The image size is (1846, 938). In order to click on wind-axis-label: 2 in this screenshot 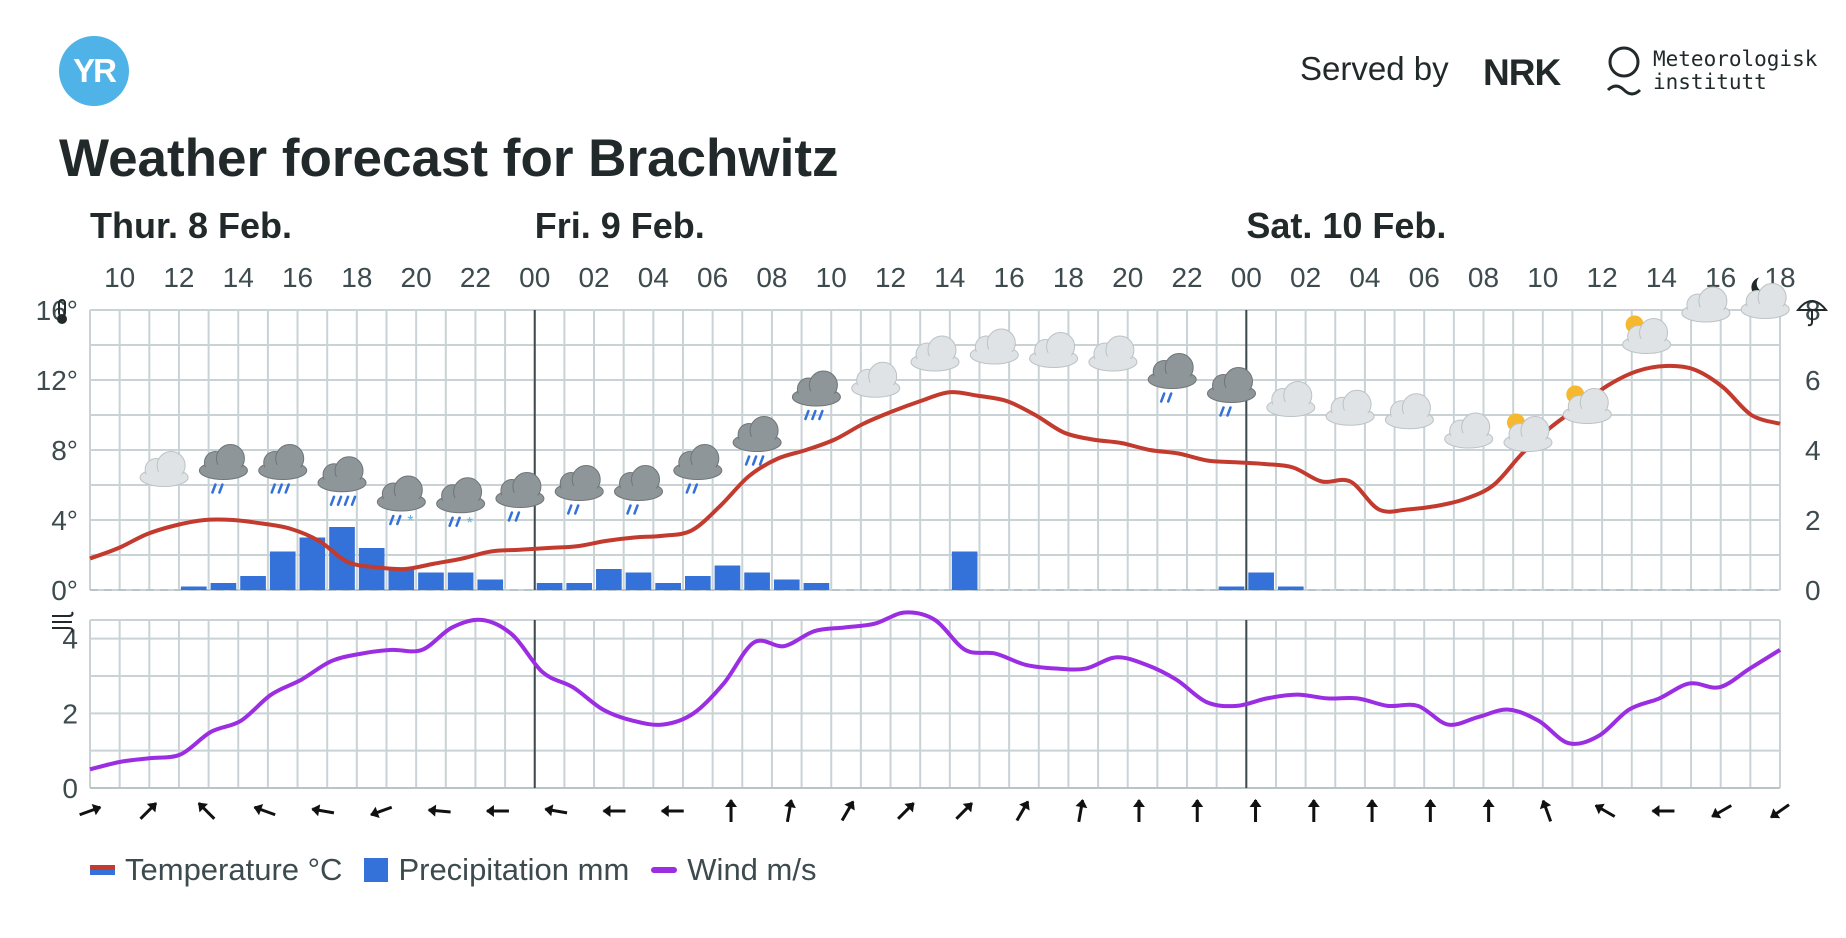, I will do `click(70, 713)`.